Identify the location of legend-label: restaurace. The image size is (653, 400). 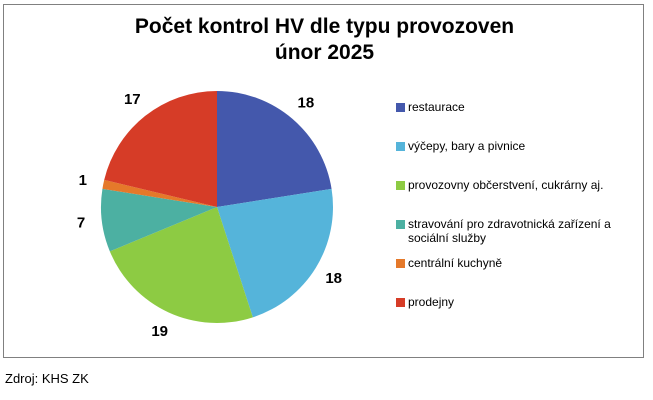
(436, 107).